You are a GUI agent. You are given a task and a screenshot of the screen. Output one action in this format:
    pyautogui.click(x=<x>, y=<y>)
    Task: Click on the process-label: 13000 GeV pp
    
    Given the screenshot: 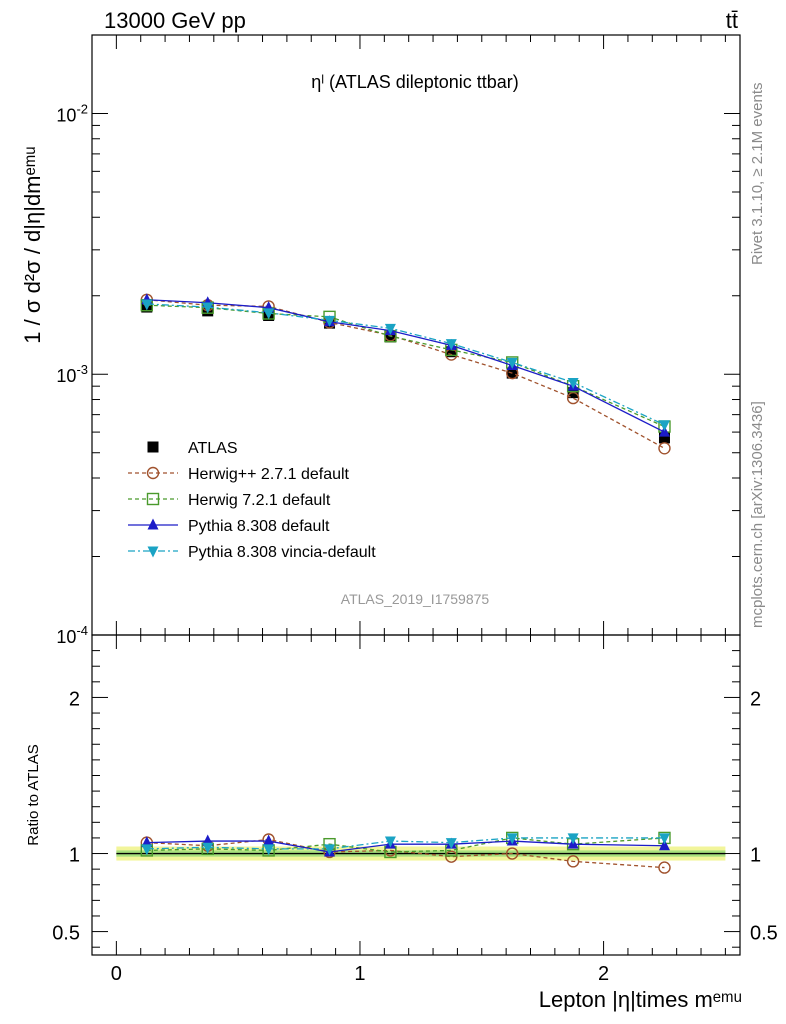 What is the action you would take?
    pyautogui.click(x=175, y=20)
    